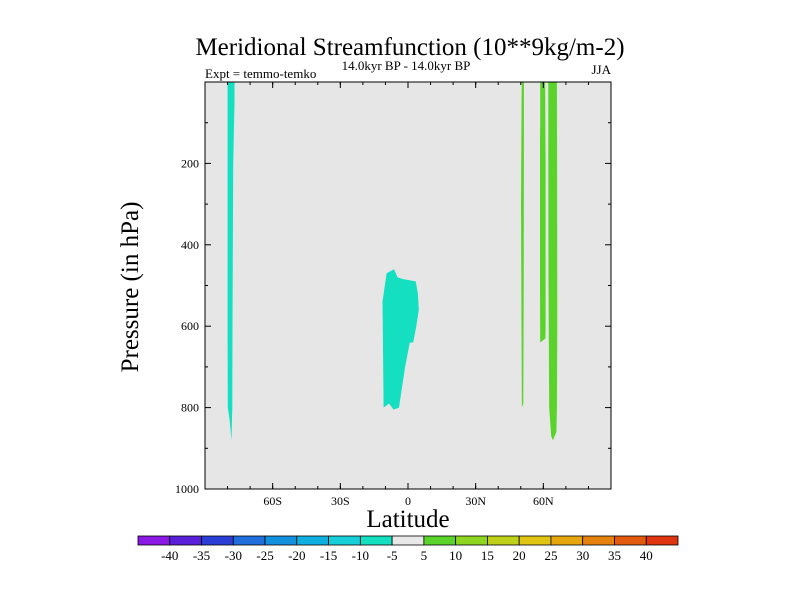 This screenshot has height=600, width=800. I want to click on y-tick-label: 400, so click(190, 245).